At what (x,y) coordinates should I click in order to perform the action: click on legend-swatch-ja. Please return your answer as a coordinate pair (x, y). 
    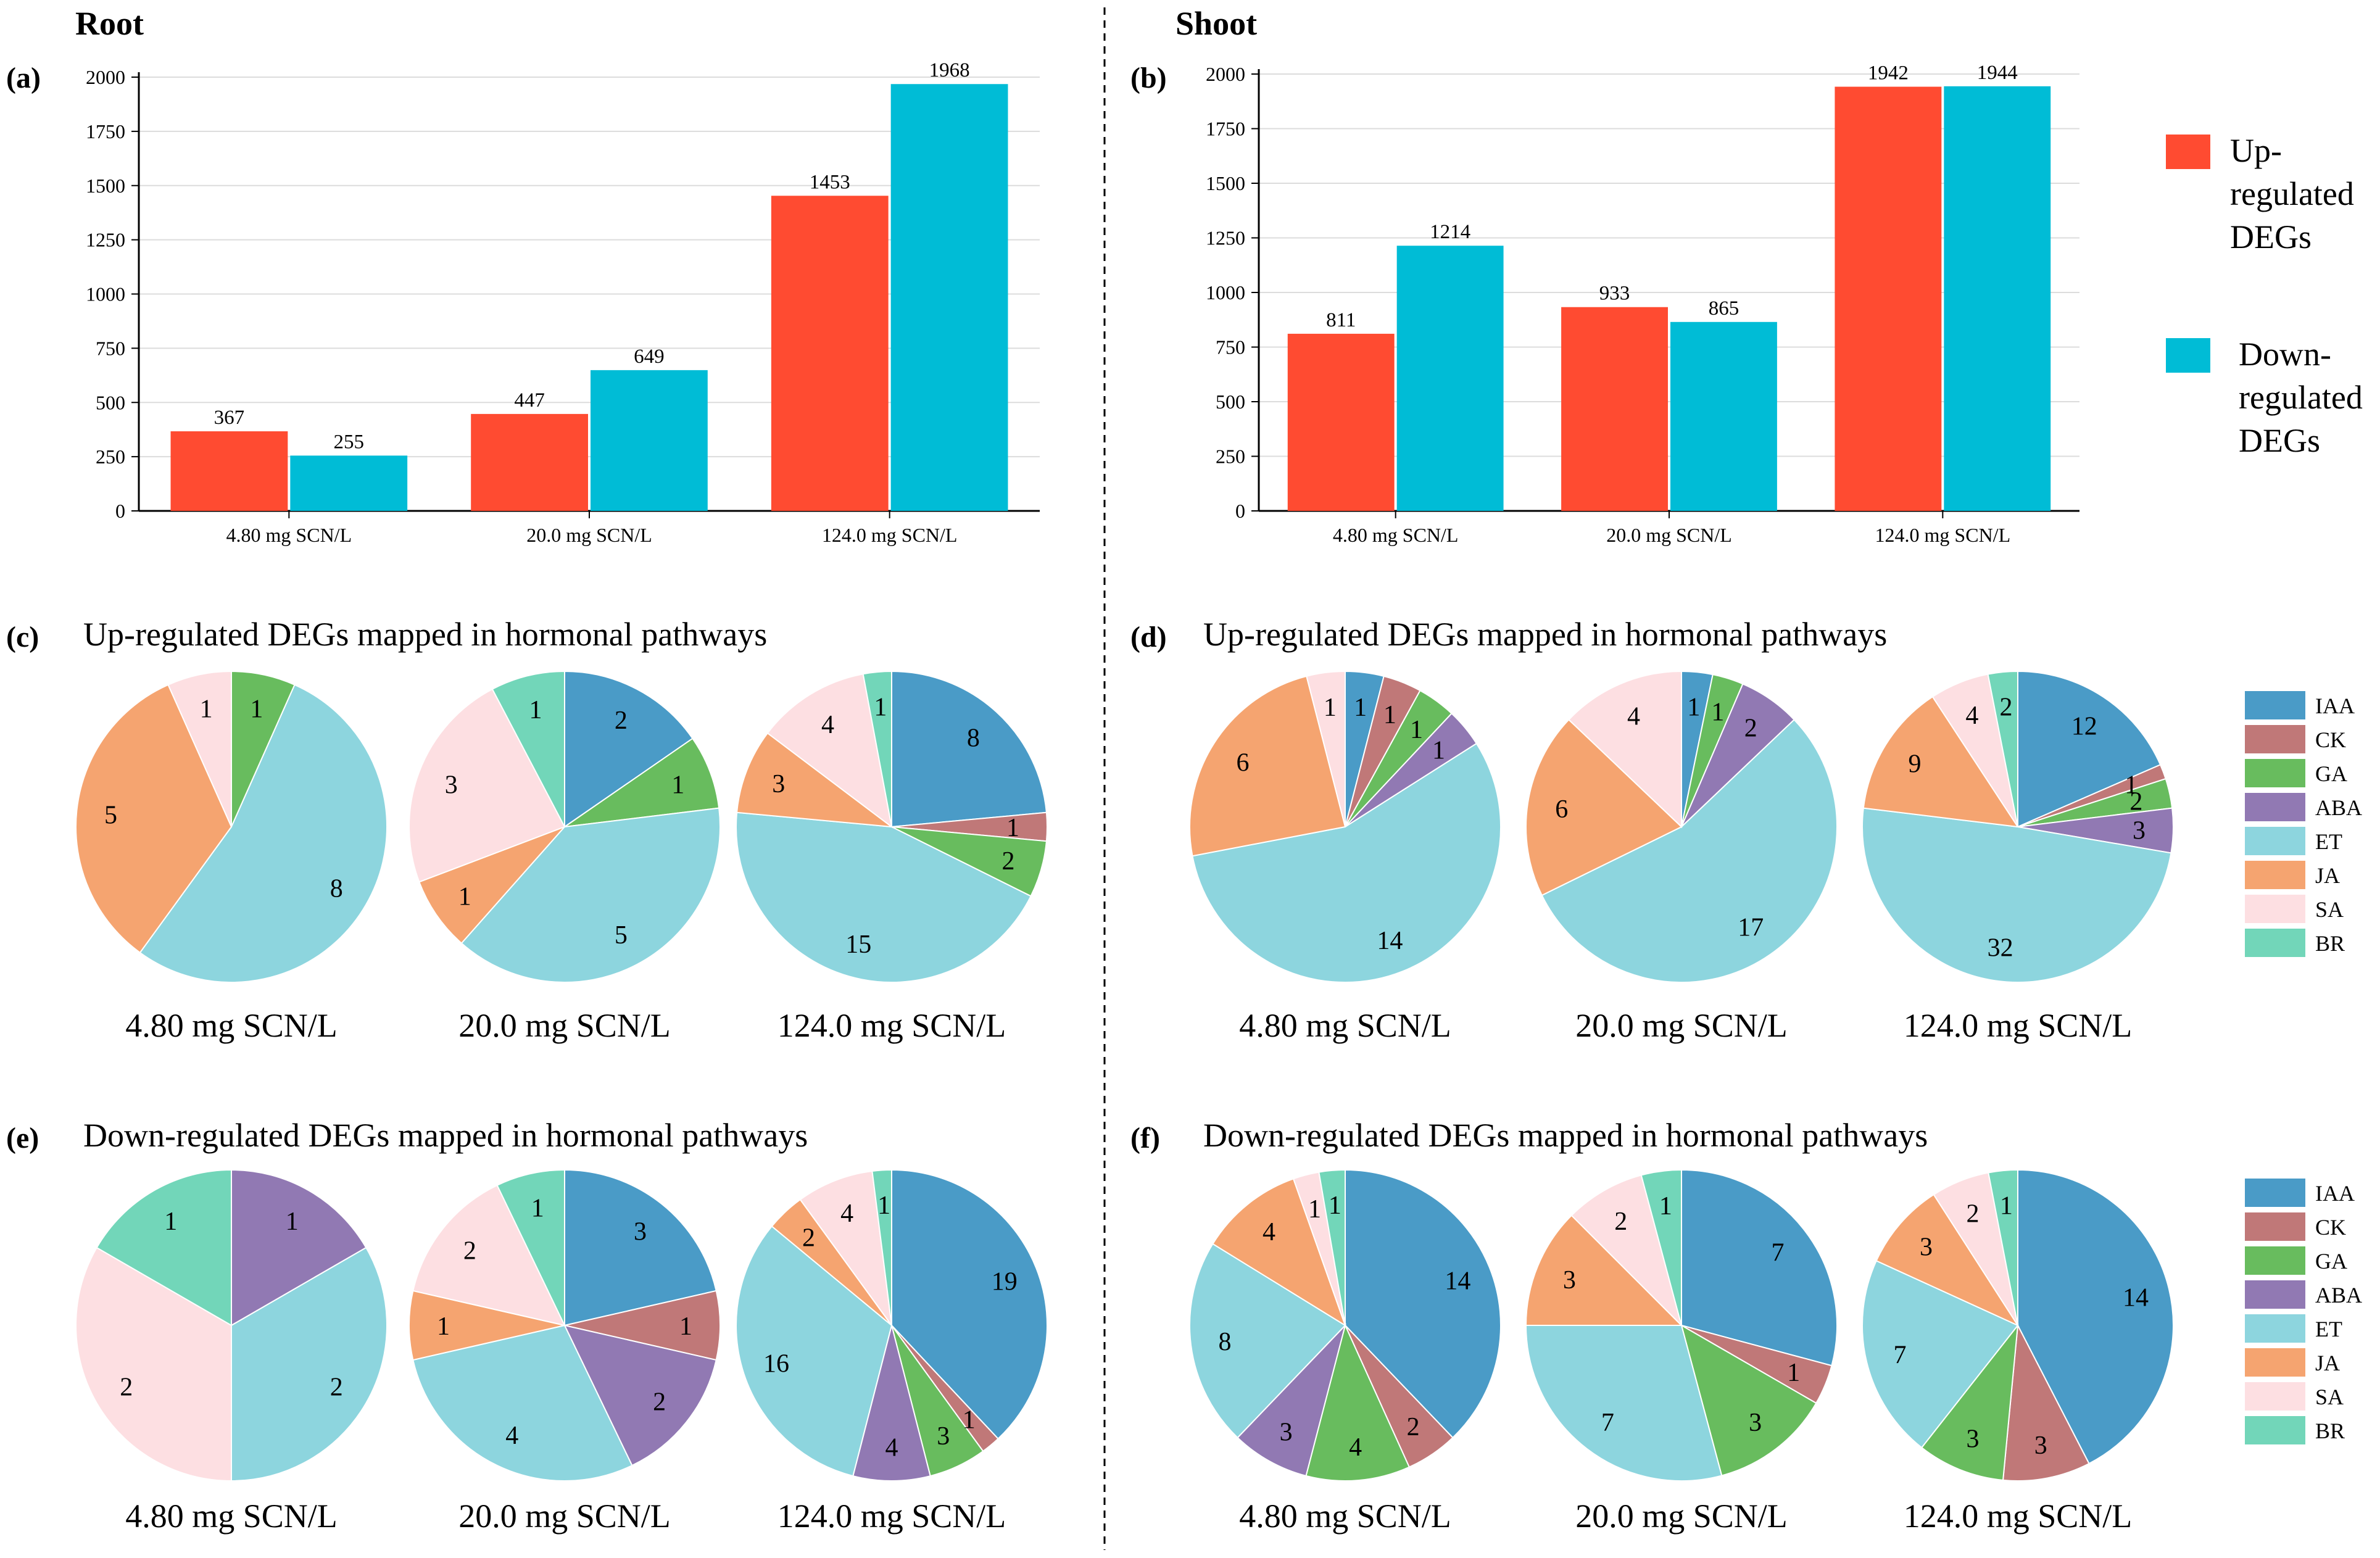
    Looking at the image, I should click on (2275, 875).